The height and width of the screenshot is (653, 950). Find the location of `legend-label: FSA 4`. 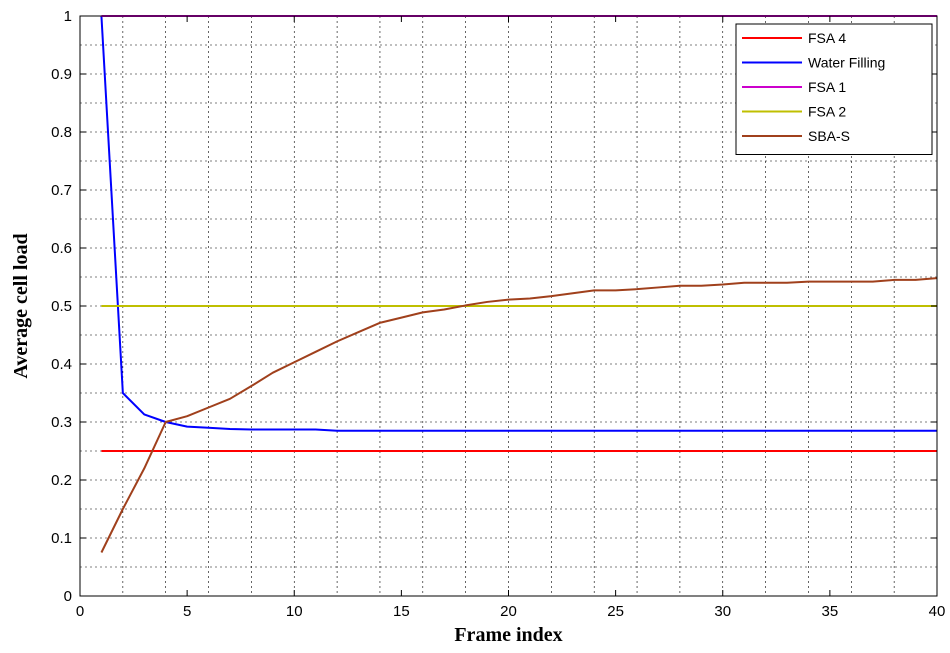

legend-label: FSA 4 is located at coordinates (827, 38).